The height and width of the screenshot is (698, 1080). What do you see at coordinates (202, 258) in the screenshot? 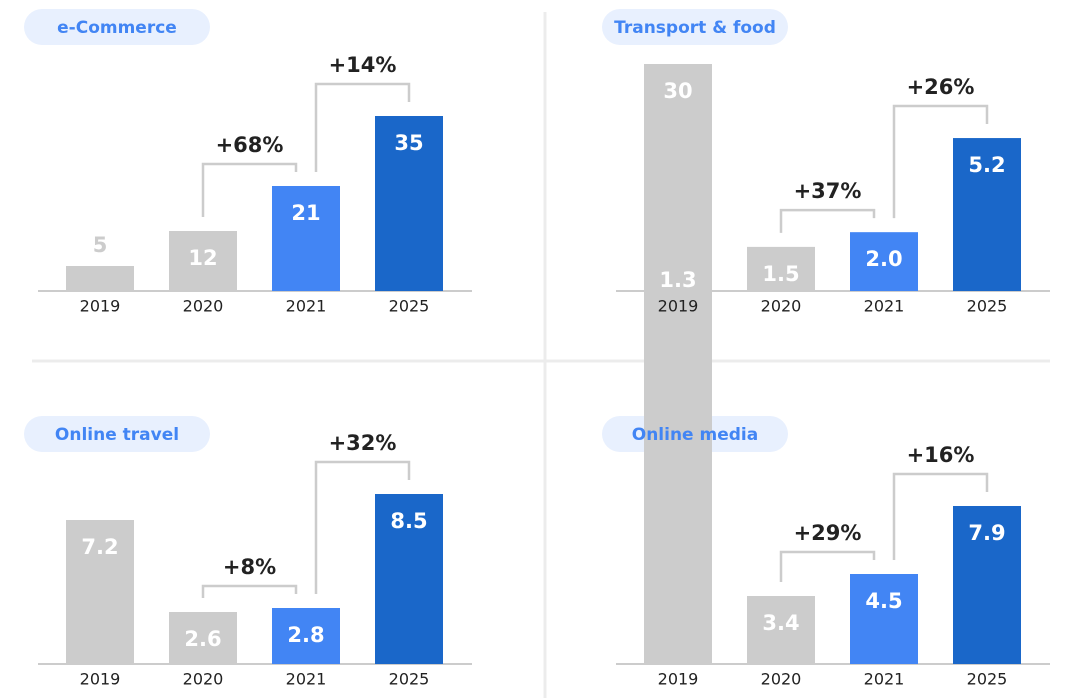
I see `value-label: 12` at bounding box center [202, 258].